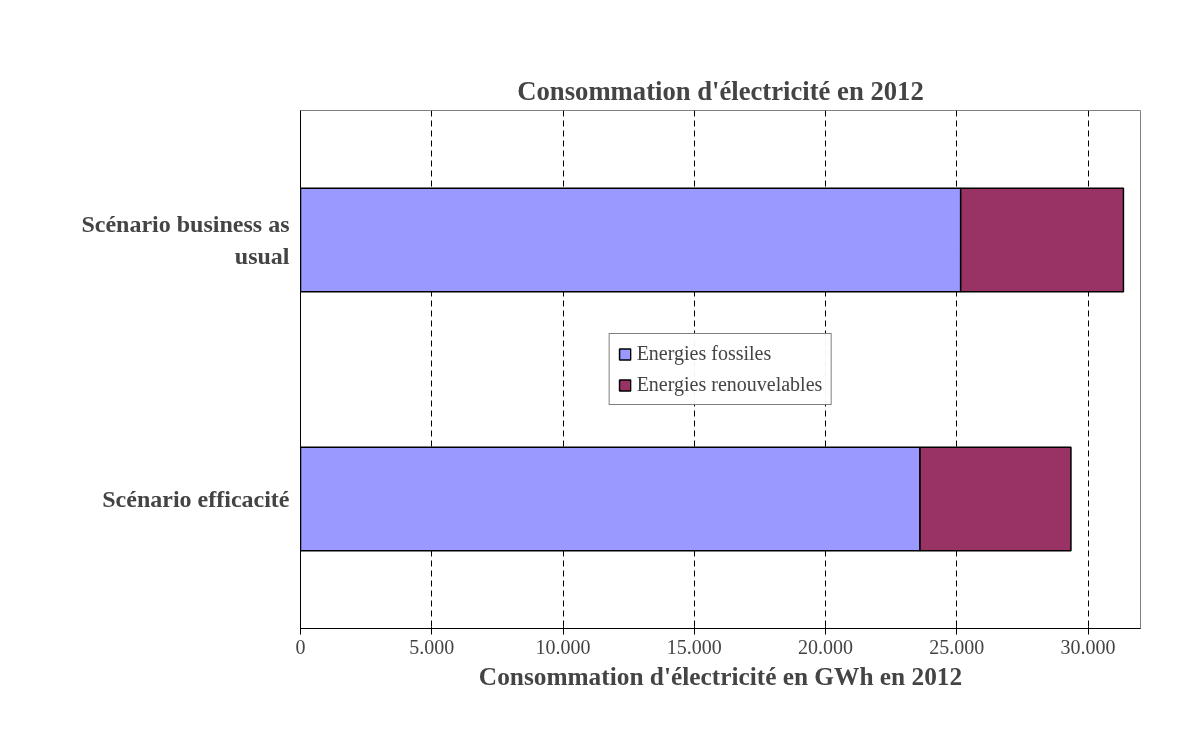  Describe the element at coordinates (694, 646) in the screenshot. I see `x-tick-label: 15.000` at that location.